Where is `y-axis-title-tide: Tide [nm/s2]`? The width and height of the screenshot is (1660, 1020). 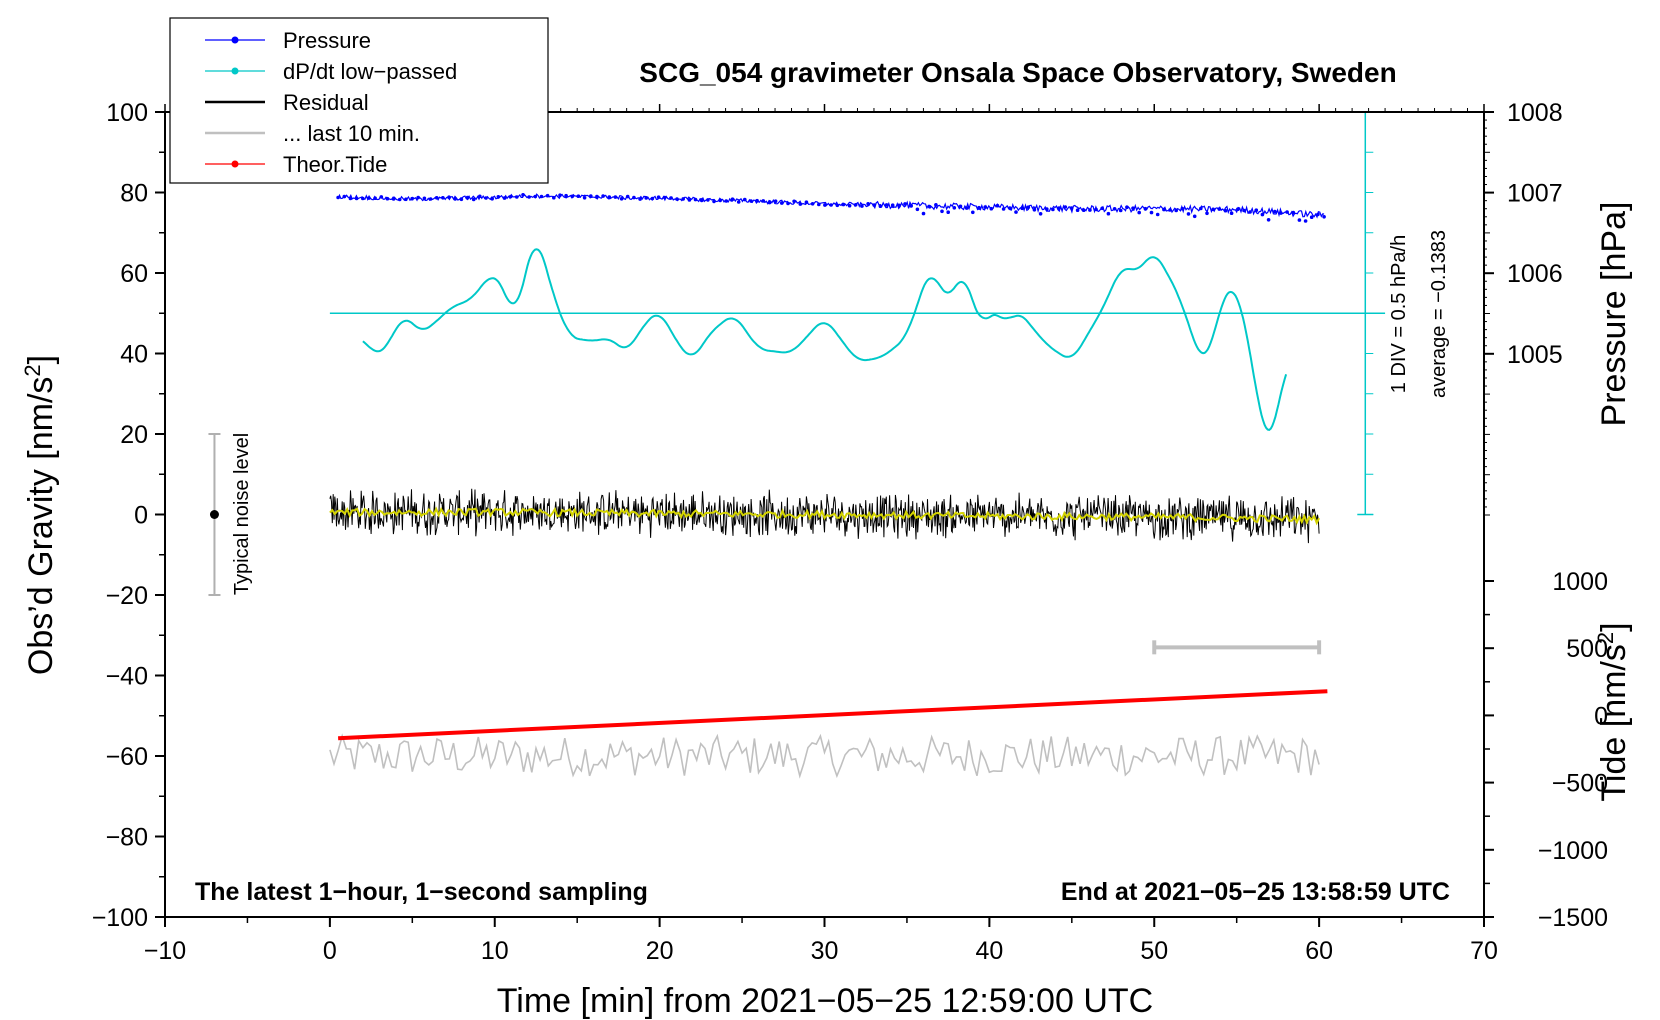
y-axis-title-tide: Tide [nm/s2] is located at coordinates (1613, 711).